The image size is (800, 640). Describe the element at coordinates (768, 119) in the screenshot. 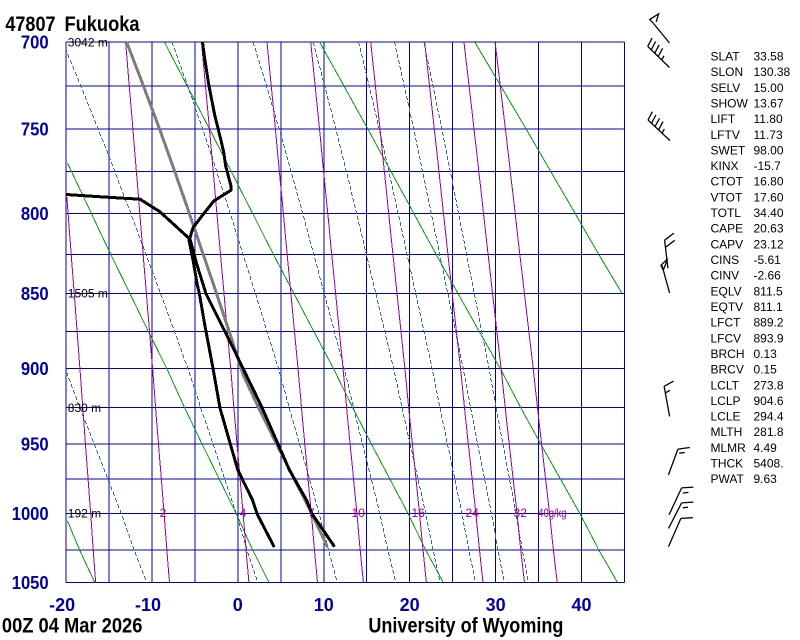

I see `svg-text: 11.80` at that location.